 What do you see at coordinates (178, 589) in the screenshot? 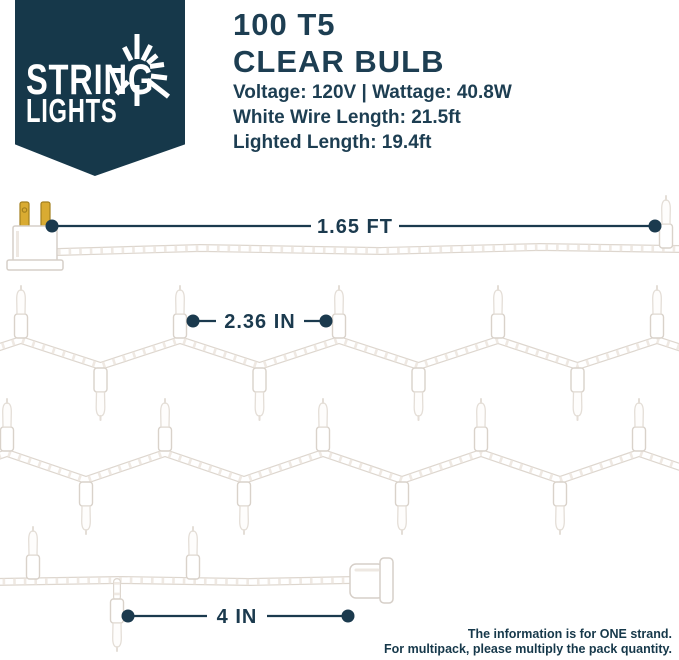
I see `light-string-tail-row` at bounding box center [178, 589].